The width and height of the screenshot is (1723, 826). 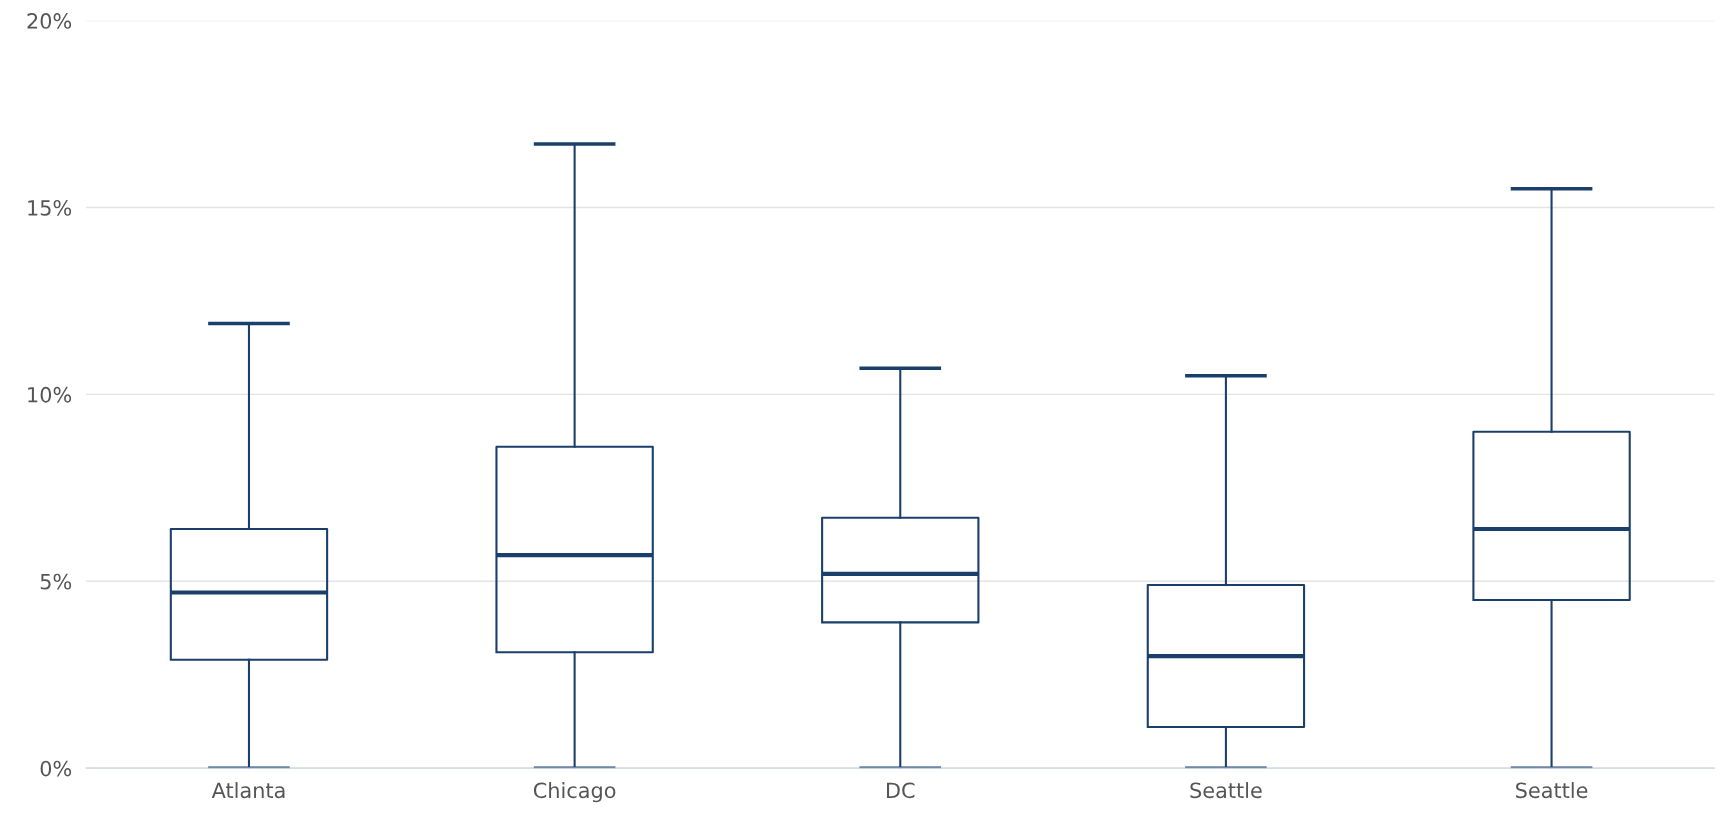 What do you see at coordinates (901, 790) in the screenshot?
I see `x-tick-label: DC` at bounding box center [901, 790].